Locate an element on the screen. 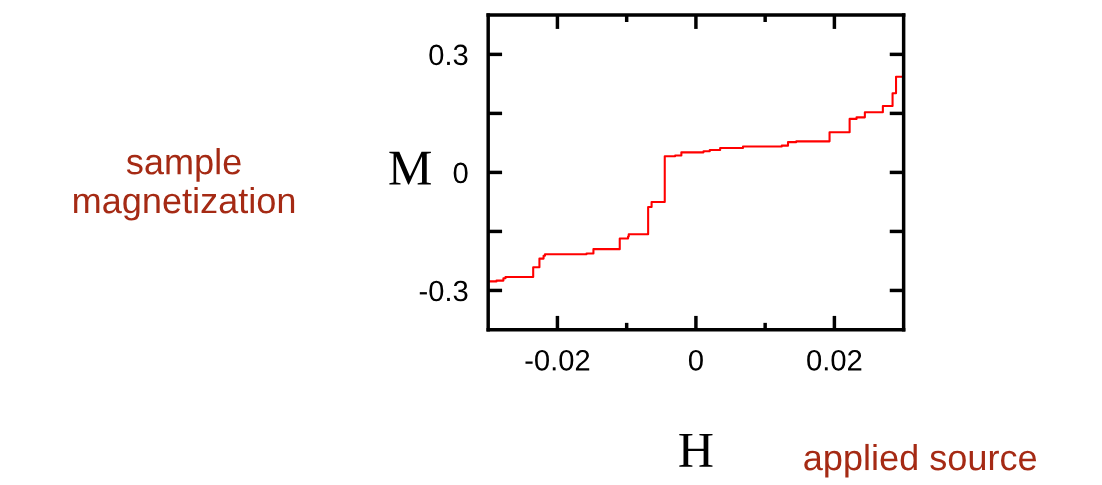  y-tick-label: -0.3 is located at coordinates (443, 291).